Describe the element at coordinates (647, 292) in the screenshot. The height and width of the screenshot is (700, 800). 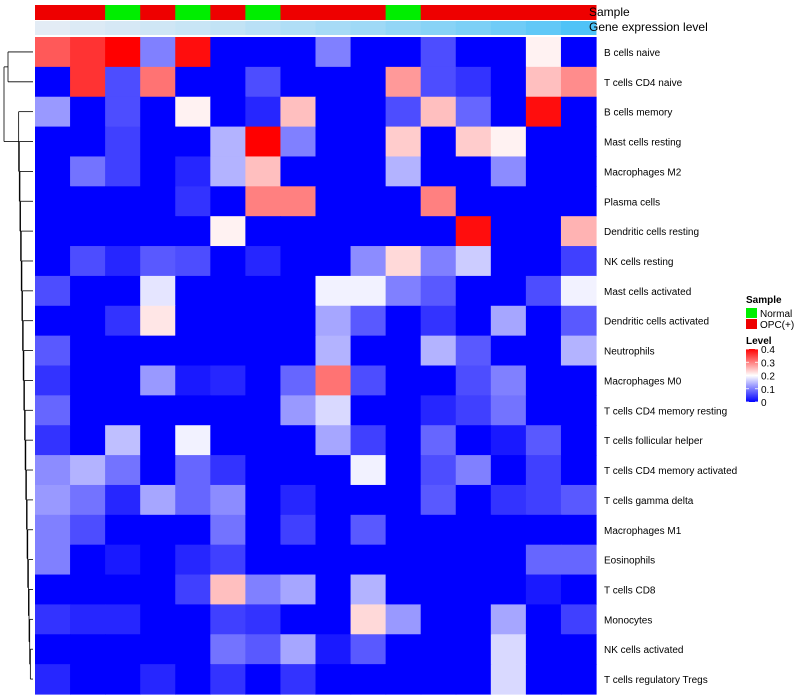
I see `row-label: Mast cells activated` at that location.